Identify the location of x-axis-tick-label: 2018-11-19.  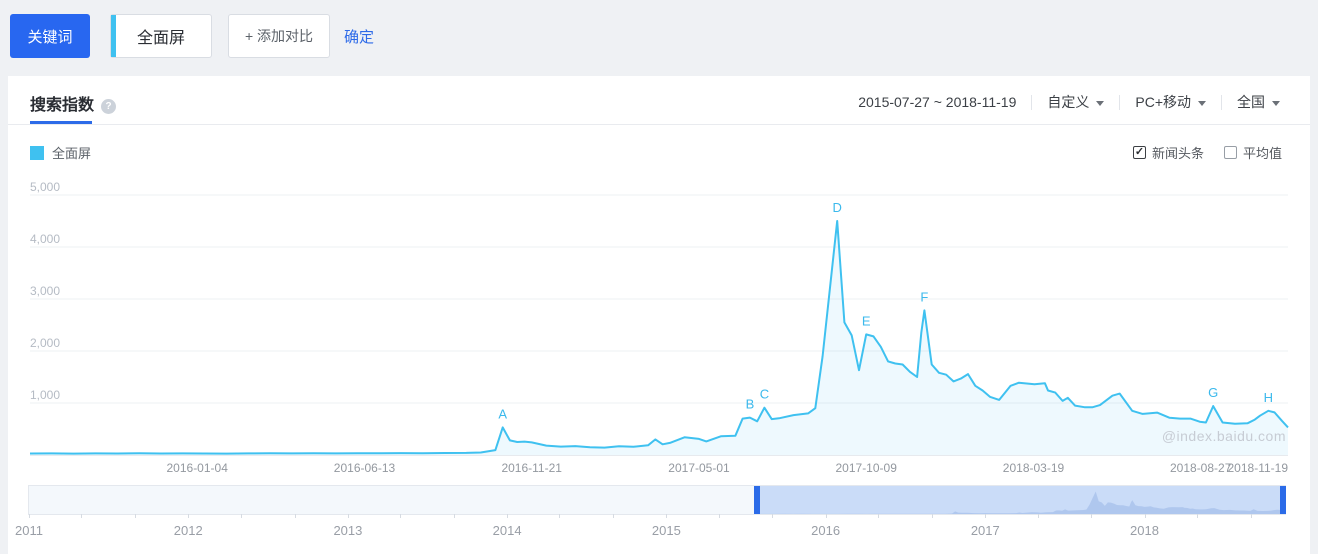
(1258, 468).